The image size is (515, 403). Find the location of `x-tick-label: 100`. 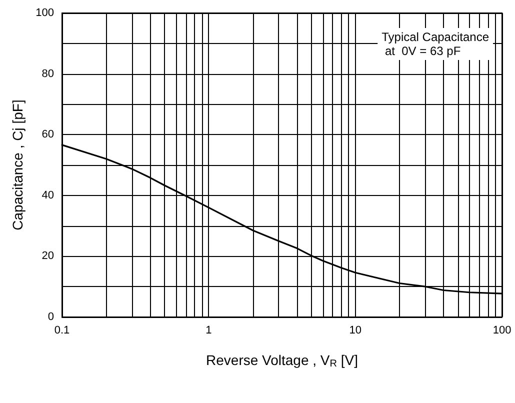

x-tick-label: 100 is located at coordinates (502, 330).